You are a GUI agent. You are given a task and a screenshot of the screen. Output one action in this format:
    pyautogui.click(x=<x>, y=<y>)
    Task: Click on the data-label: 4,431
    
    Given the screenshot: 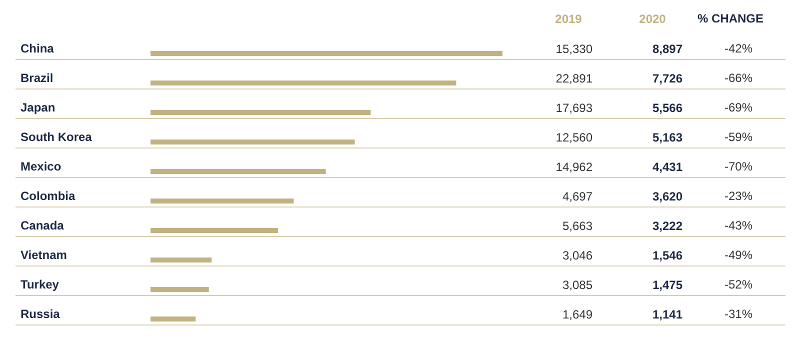 What is the action you would take?
    pyautogui.click(x=667, y=167)
    